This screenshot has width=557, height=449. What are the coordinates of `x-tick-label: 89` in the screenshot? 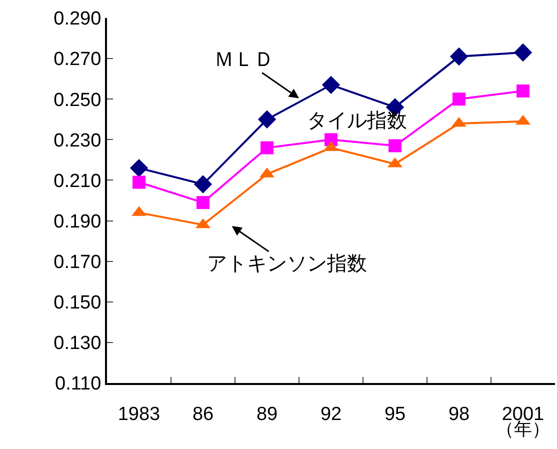 It's located at (267, 414).